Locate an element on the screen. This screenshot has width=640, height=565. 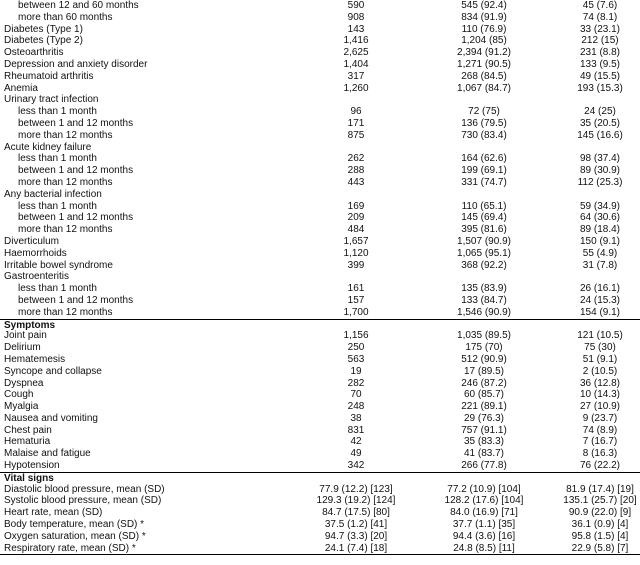
row-label: Urinary tract infection is located at coordinates (51, 100).